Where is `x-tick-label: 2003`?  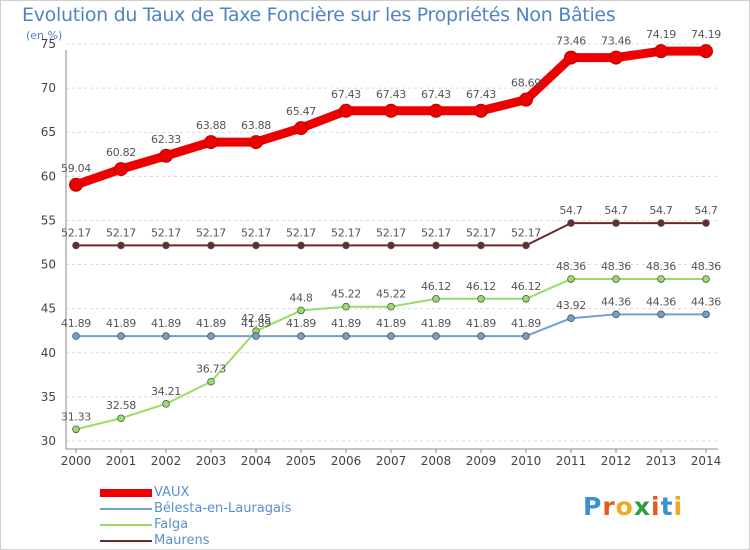 x-tick-label: 2003 is located at coordinates (211, 461).